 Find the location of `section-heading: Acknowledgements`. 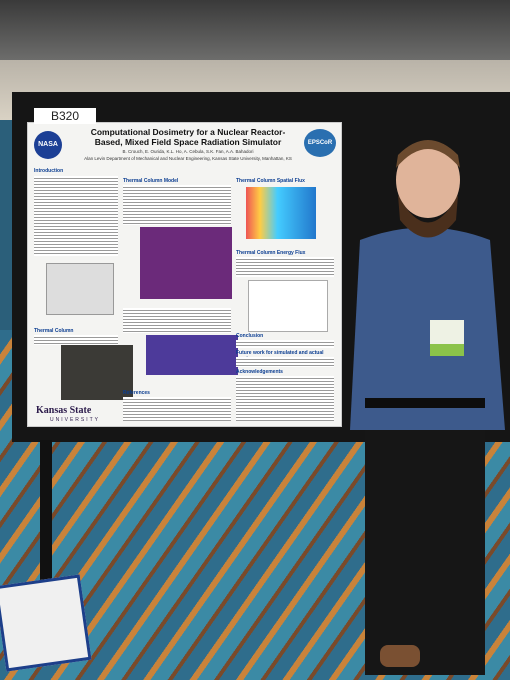

section-heading: Acknowledgements is located at coordinates (259, 372).